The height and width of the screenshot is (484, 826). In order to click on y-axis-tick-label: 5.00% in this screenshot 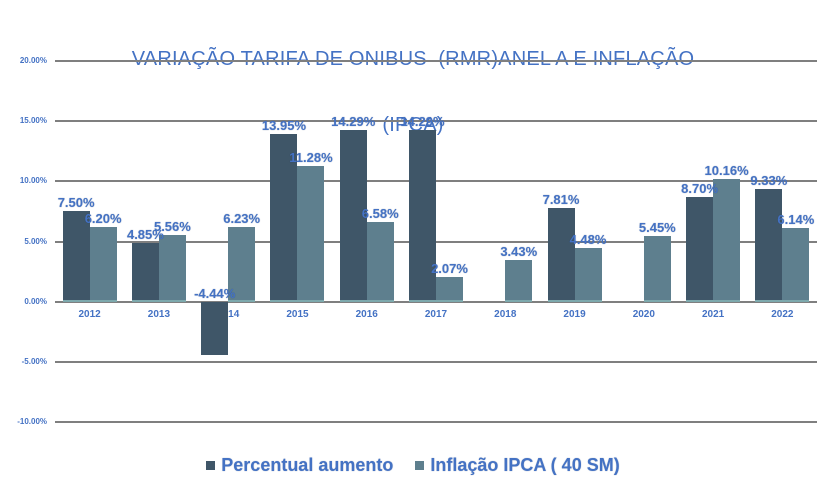, I will do `click(35, 241)`.